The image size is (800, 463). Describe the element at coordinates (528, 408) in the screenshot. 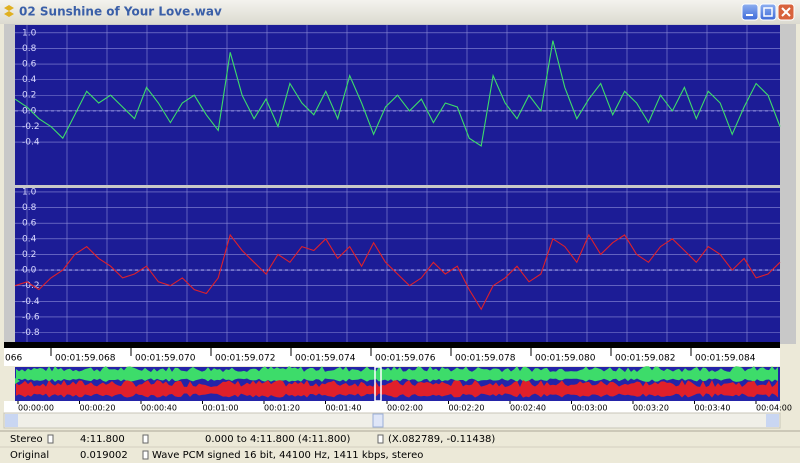

I see `overview-time-label: 00:02:40` at that location.